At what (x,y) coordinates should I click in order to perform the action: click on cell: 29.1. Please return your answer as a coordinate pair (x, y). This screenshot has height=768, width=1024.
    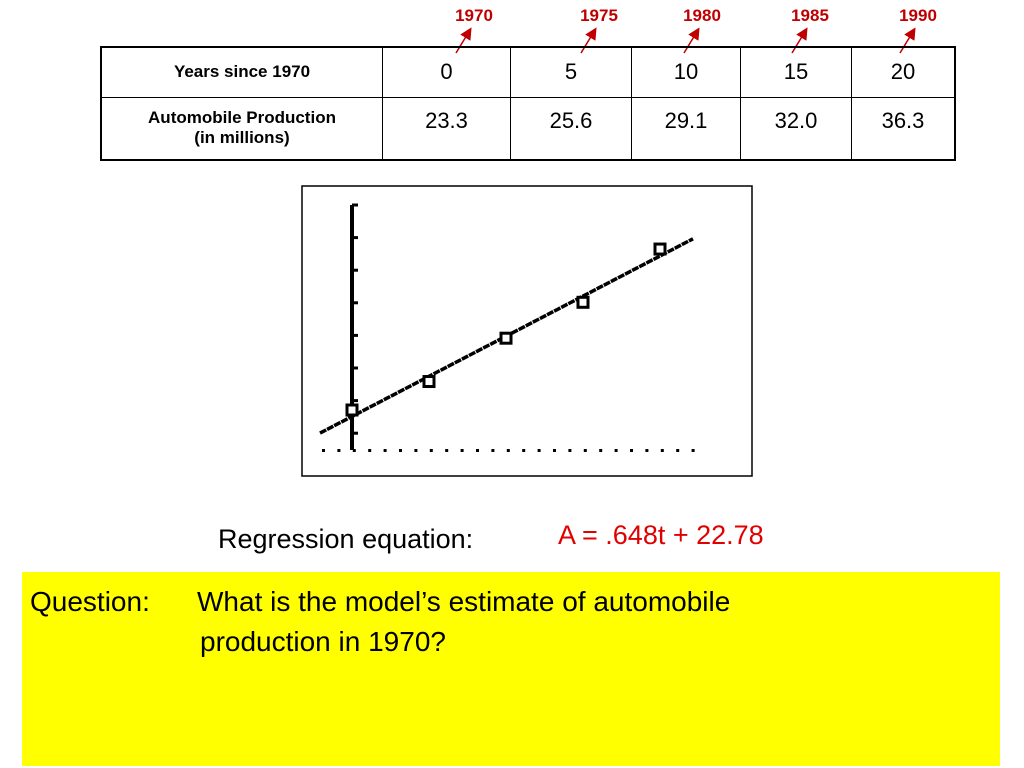
    Looking at the image, I should click on (686, 128).